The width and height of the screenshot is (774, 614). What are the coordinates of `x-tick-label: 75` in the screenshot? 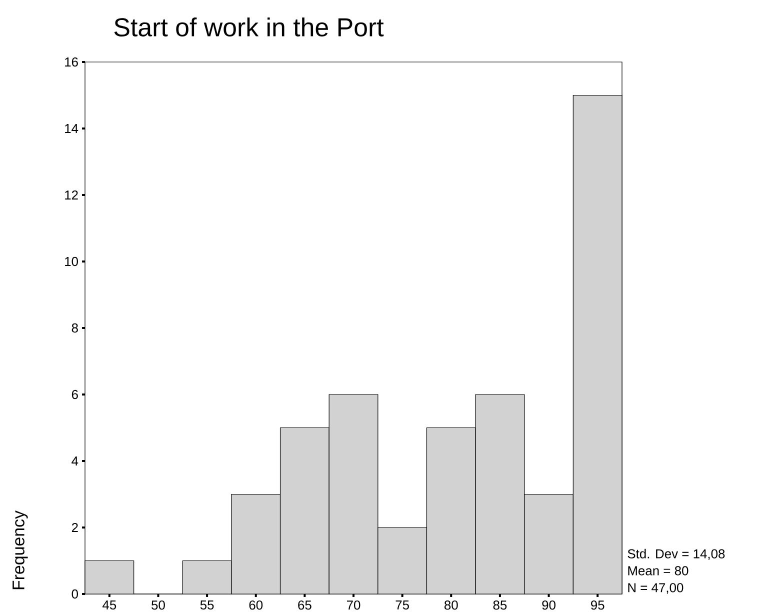 It's located at (402, 605).